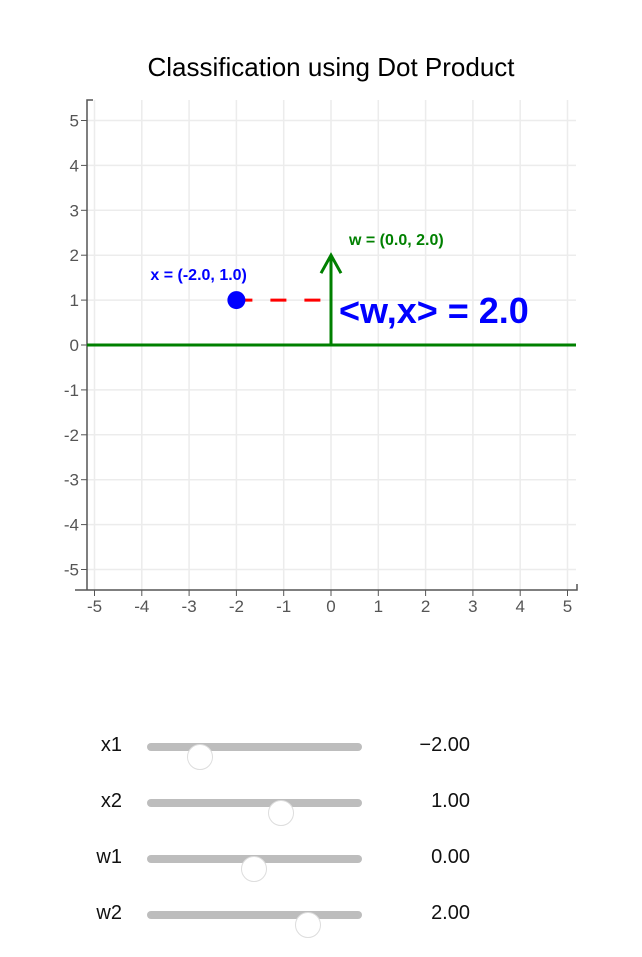 The height and width of the screenshot is (957, 642). I want to click on y-tick-label: -1, so click(71, 390).